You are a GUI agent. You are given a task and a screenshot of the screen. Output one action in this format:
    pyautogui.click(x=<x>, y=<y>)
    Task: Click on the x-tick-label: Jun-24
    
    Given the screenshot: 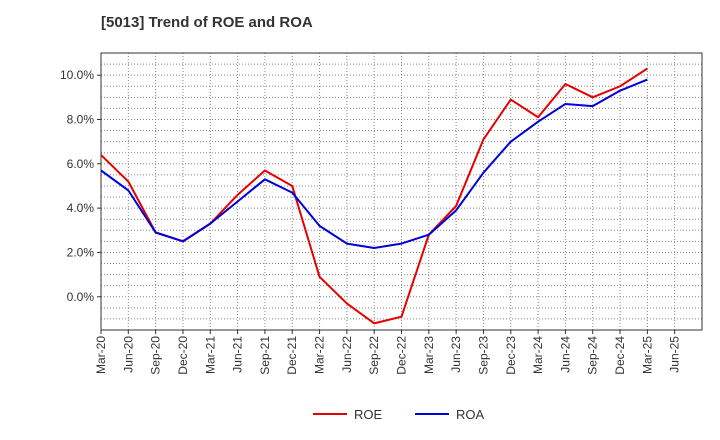 What is the action you would take?
    pyautogui.click(x=565, y=354)
    